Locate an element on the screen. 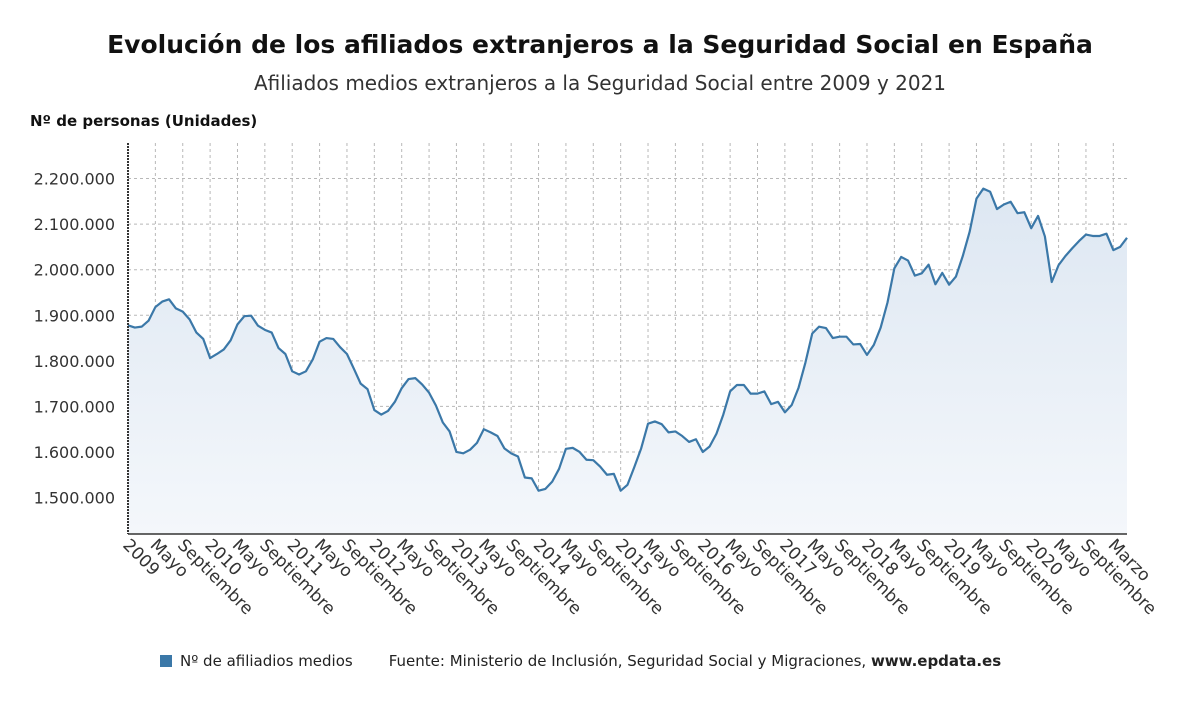 This screenshot has height=705, width=1200. y-tick-label: 2.100.000 is located at coordinates (74, 224).